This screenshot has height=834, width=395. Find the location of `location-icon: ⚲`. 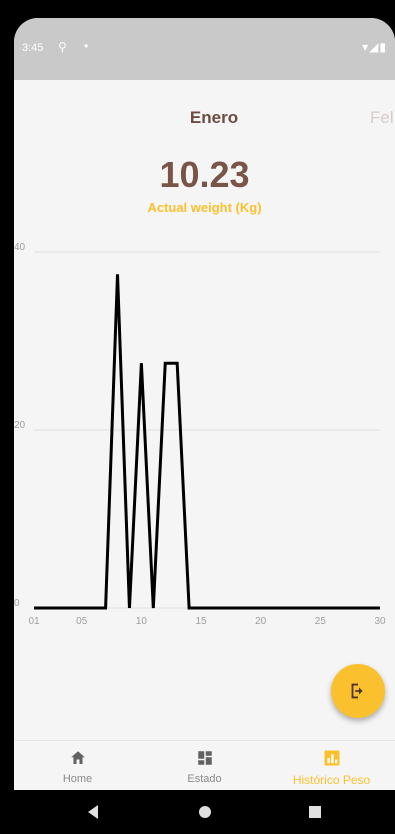

location-icon: ⚲ is located at coordinates (62, 47).